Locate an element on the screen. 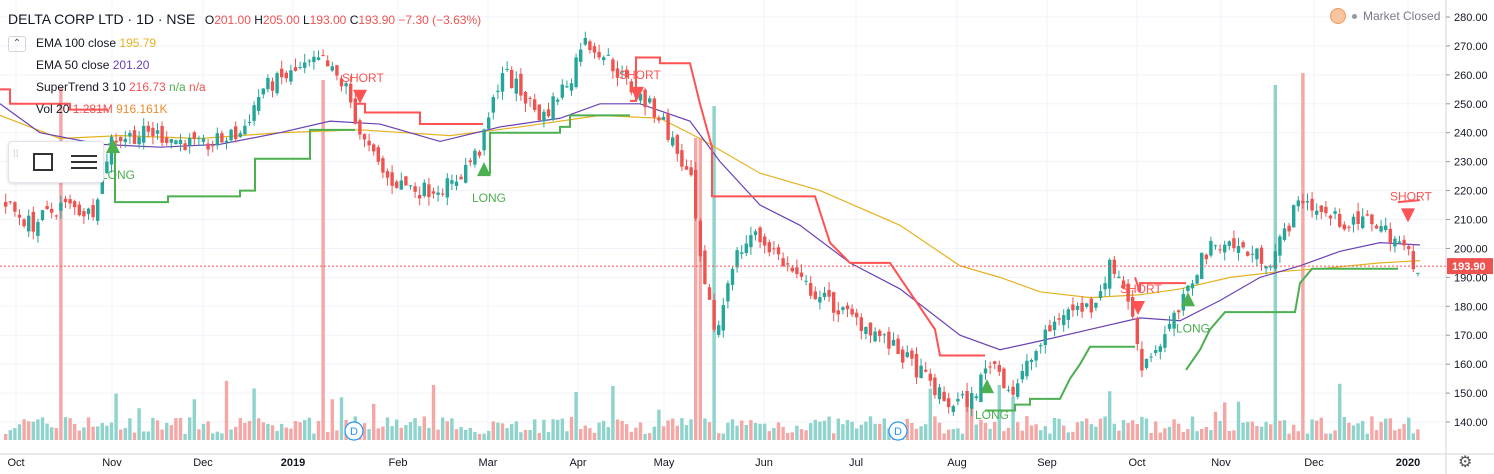 This screenshot has width=1494, height=474. time-tick-label: 2020 is located at coordinates (1408, 463).